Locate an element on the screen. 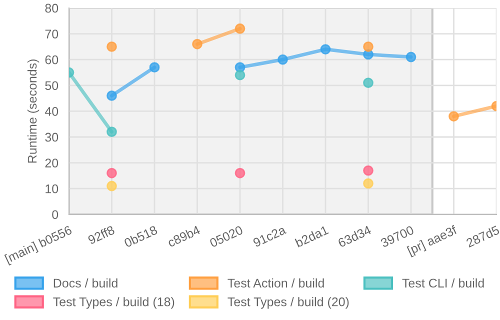 The width and height of the screenshot is (500, 320). y-tick-label: 0 is located at coordinates (55, 215).